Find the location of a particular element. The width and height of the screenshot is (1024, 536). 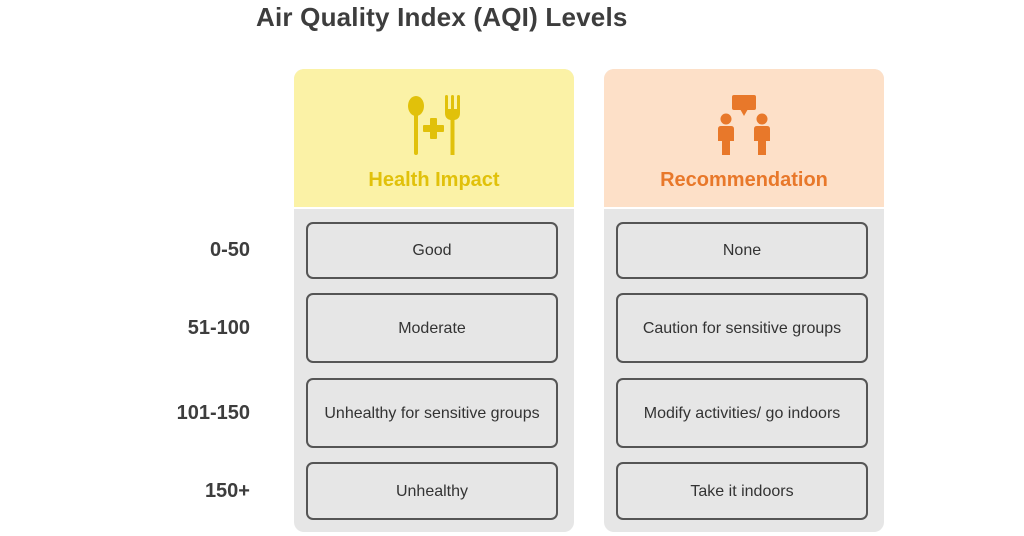

health-cell-unhealthy-sensitive: Unhealthy for sensitive groups is located at coordinates (432, 413).